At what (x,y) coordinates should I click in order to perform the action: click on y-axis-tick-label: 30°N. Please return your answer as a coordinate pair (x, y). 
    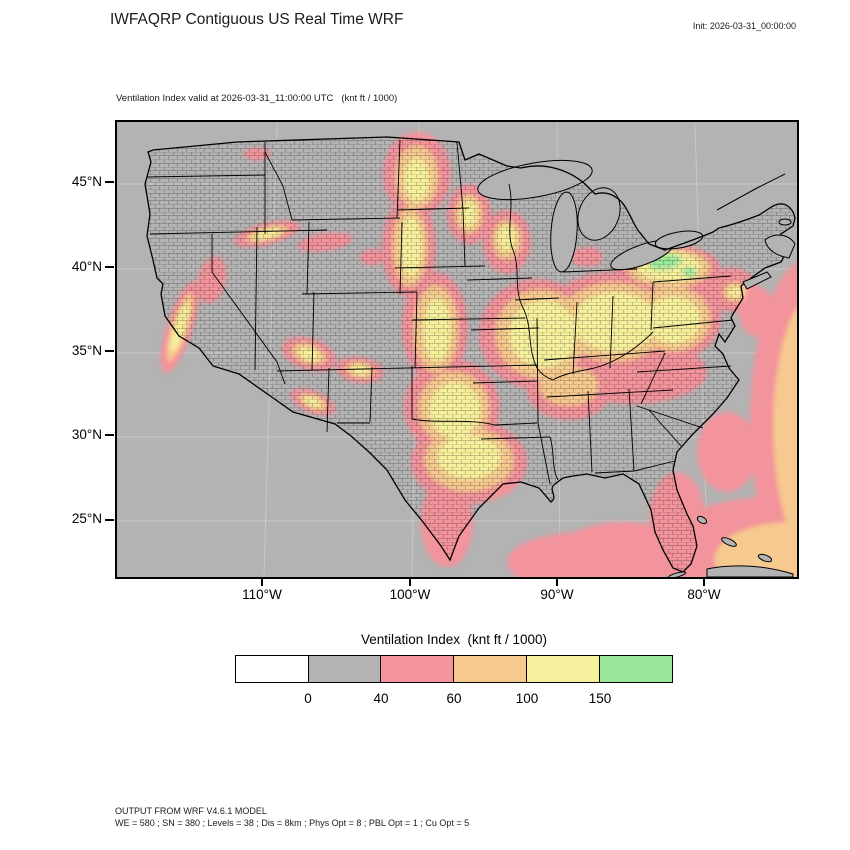
    Looking at the image, I should click on (86, 434).